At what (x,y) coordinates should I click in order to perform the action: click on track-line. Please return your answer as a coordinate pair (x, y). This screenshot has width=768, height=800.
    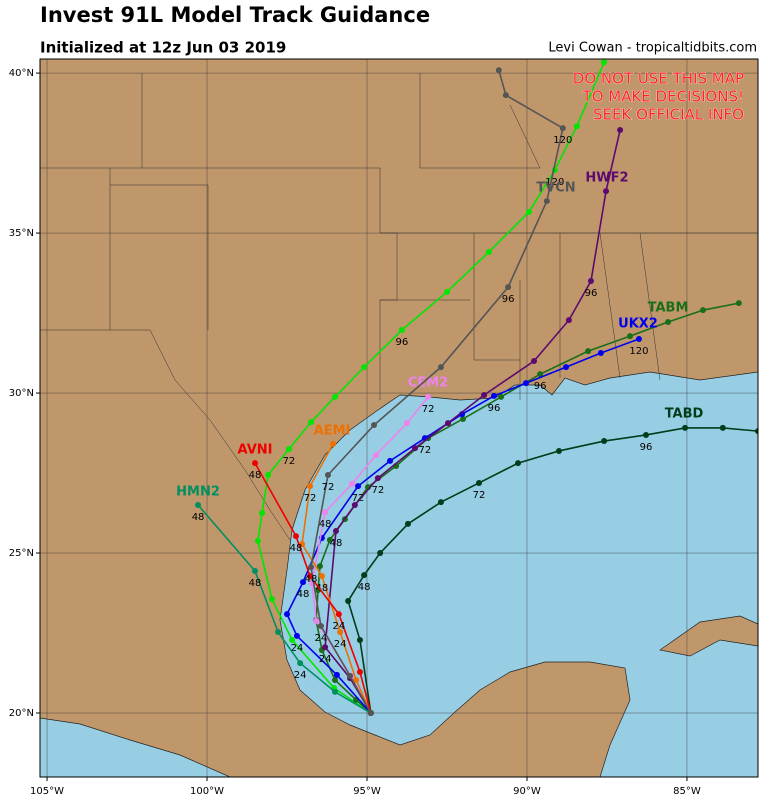
    Looking at the image, I should click on (313, 588).